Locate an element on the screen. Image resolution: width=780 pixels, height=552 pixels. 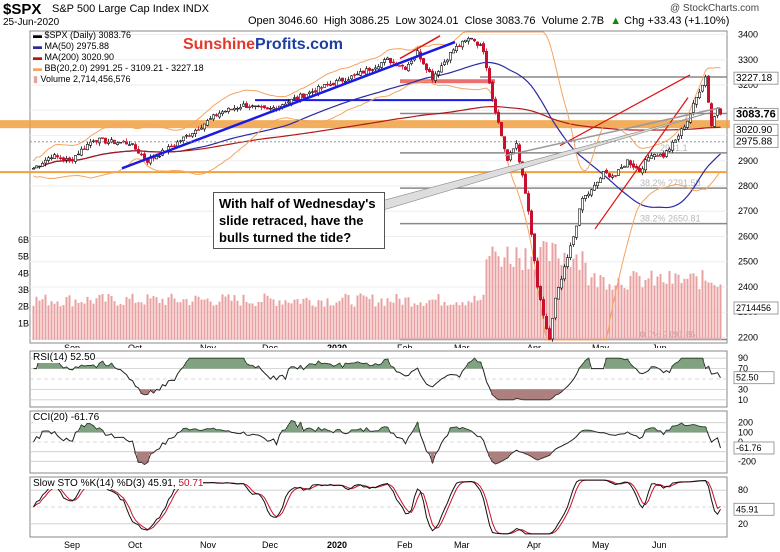
price-axis-label: 2700 is located at coordinates (748, 211).